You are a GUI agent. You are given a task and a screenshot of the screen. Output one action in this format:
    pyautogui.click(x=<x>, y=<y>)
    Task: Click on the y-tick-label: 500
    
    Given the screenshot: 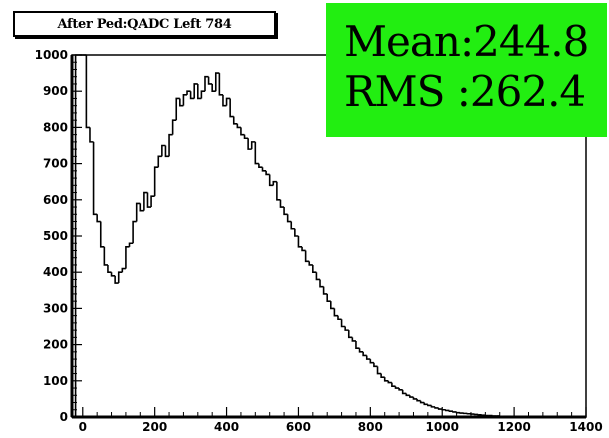 What is the action you would take?
    pyautogui.click(x=55, y=236)
    